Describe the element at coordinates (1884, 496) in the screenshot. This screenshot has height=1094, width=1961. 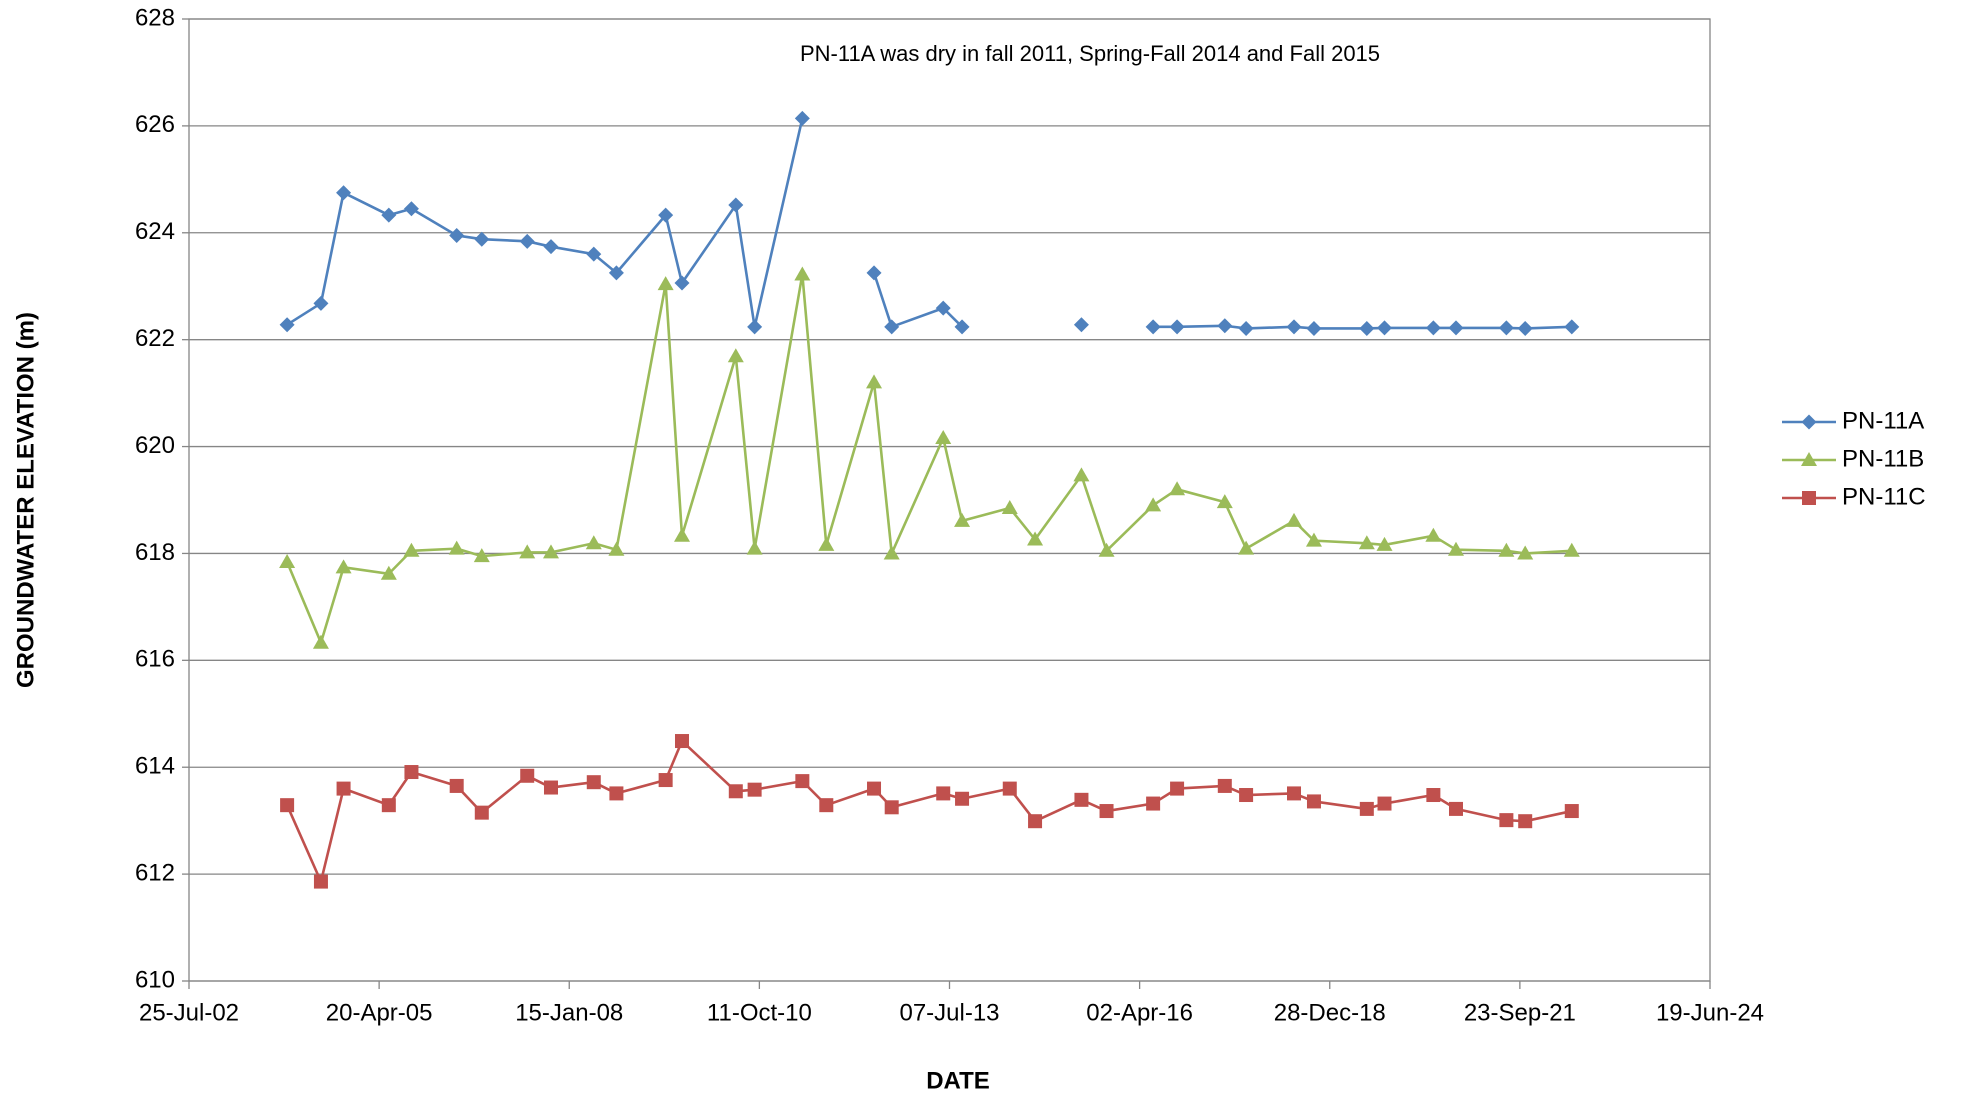
I see `legend-label: PN-11C` at that location.